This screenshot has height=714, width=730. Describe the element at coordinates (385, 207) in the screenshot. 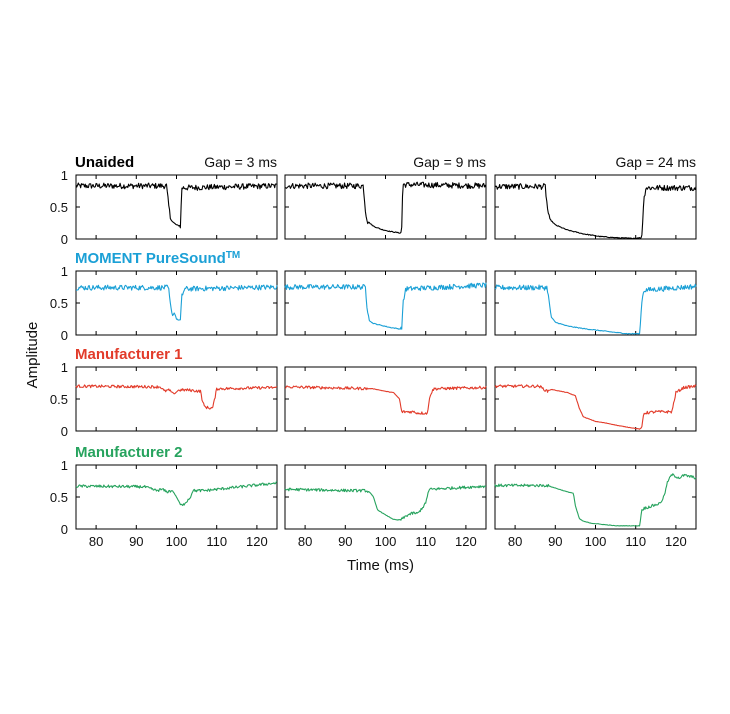

I see `series-line-unaided-c1` at that location.